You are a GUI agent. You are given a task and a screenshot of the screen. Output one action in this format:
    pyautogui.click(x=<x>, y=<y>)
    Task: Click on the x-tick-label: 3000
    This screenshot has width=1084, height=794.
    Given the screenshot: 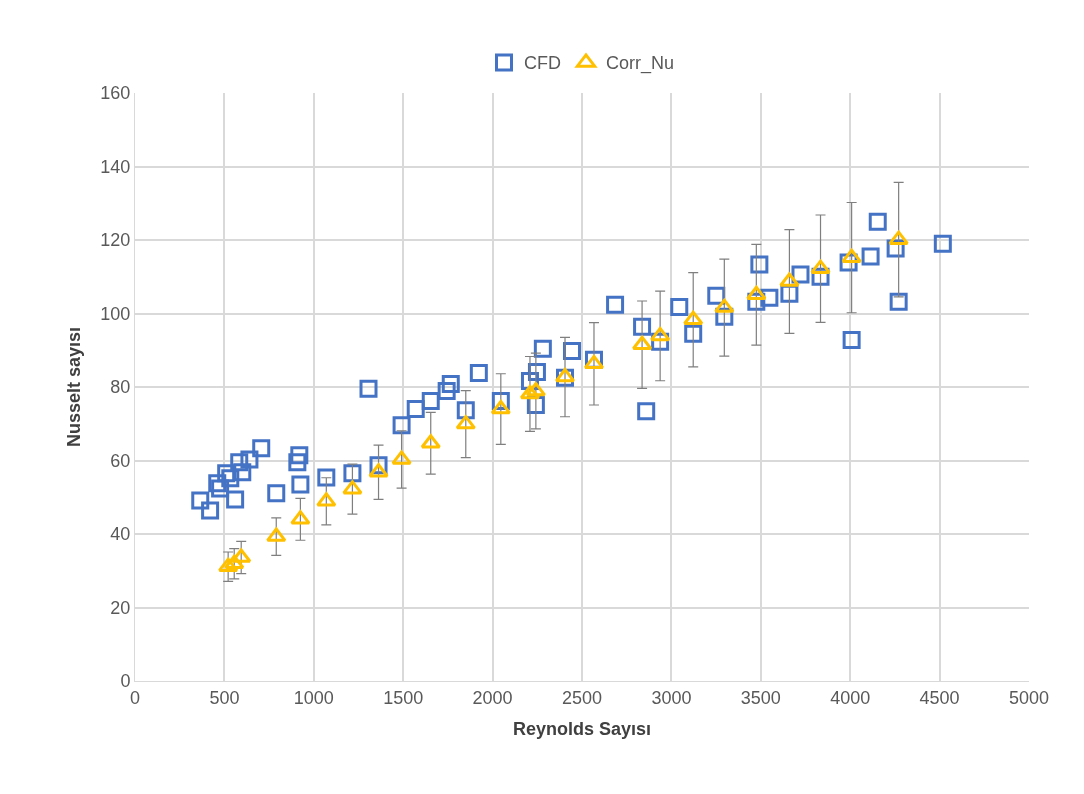 What is the action you would take?
    pyautogui.click(x=671, y=697)
    